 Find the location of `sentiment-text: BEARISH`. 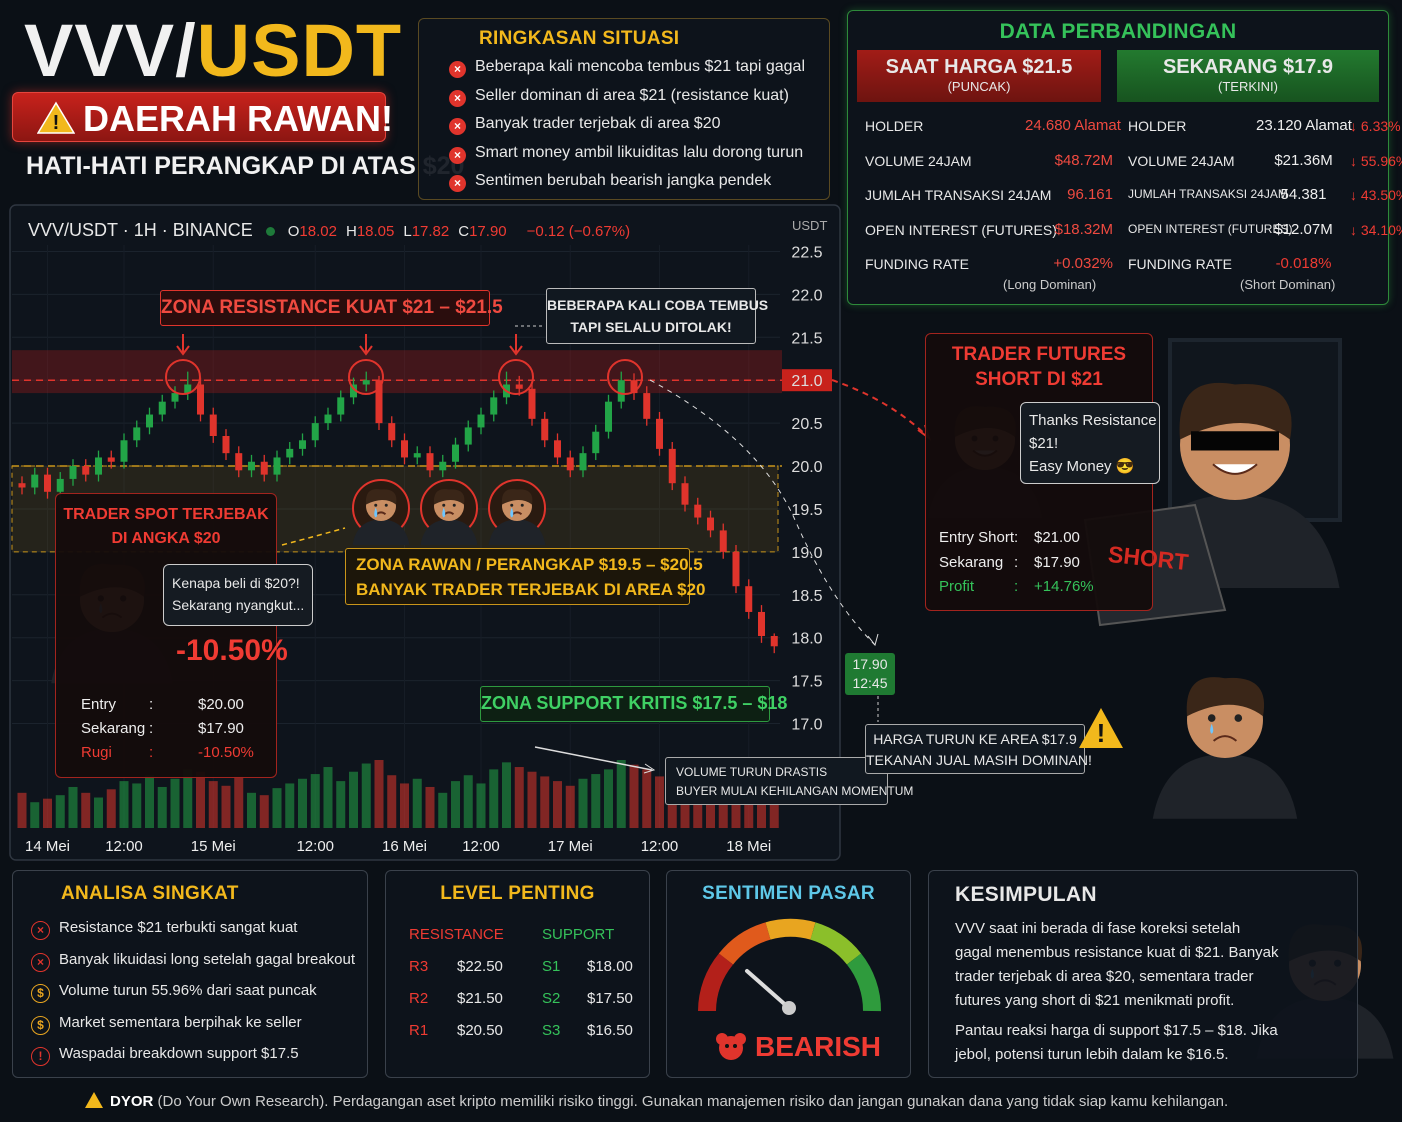

sentiment-text: BEARISH is located at coordinates (818, 1046).